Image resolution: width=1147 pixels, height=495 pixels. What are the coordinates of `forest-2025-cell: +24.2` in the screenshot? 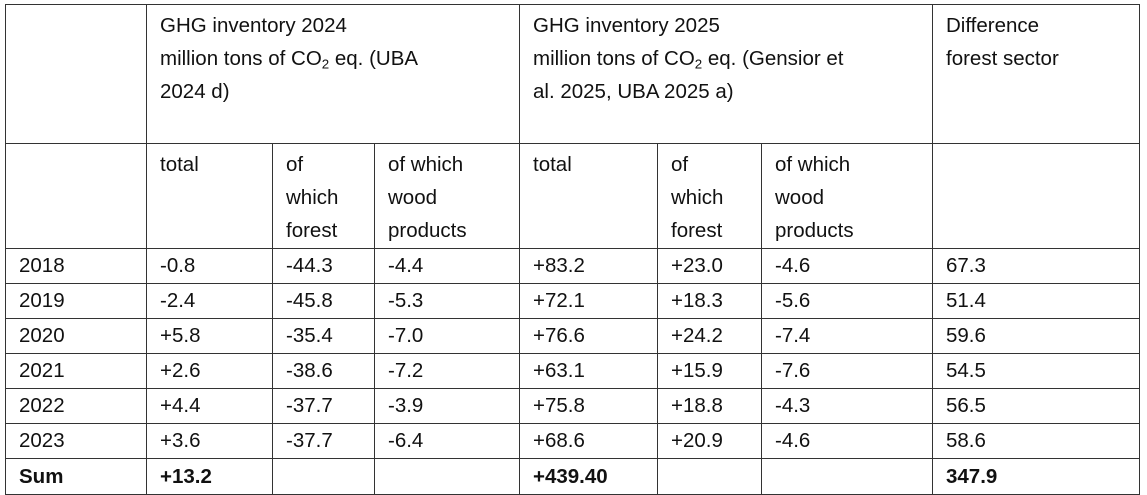 It's located at (709, 336).